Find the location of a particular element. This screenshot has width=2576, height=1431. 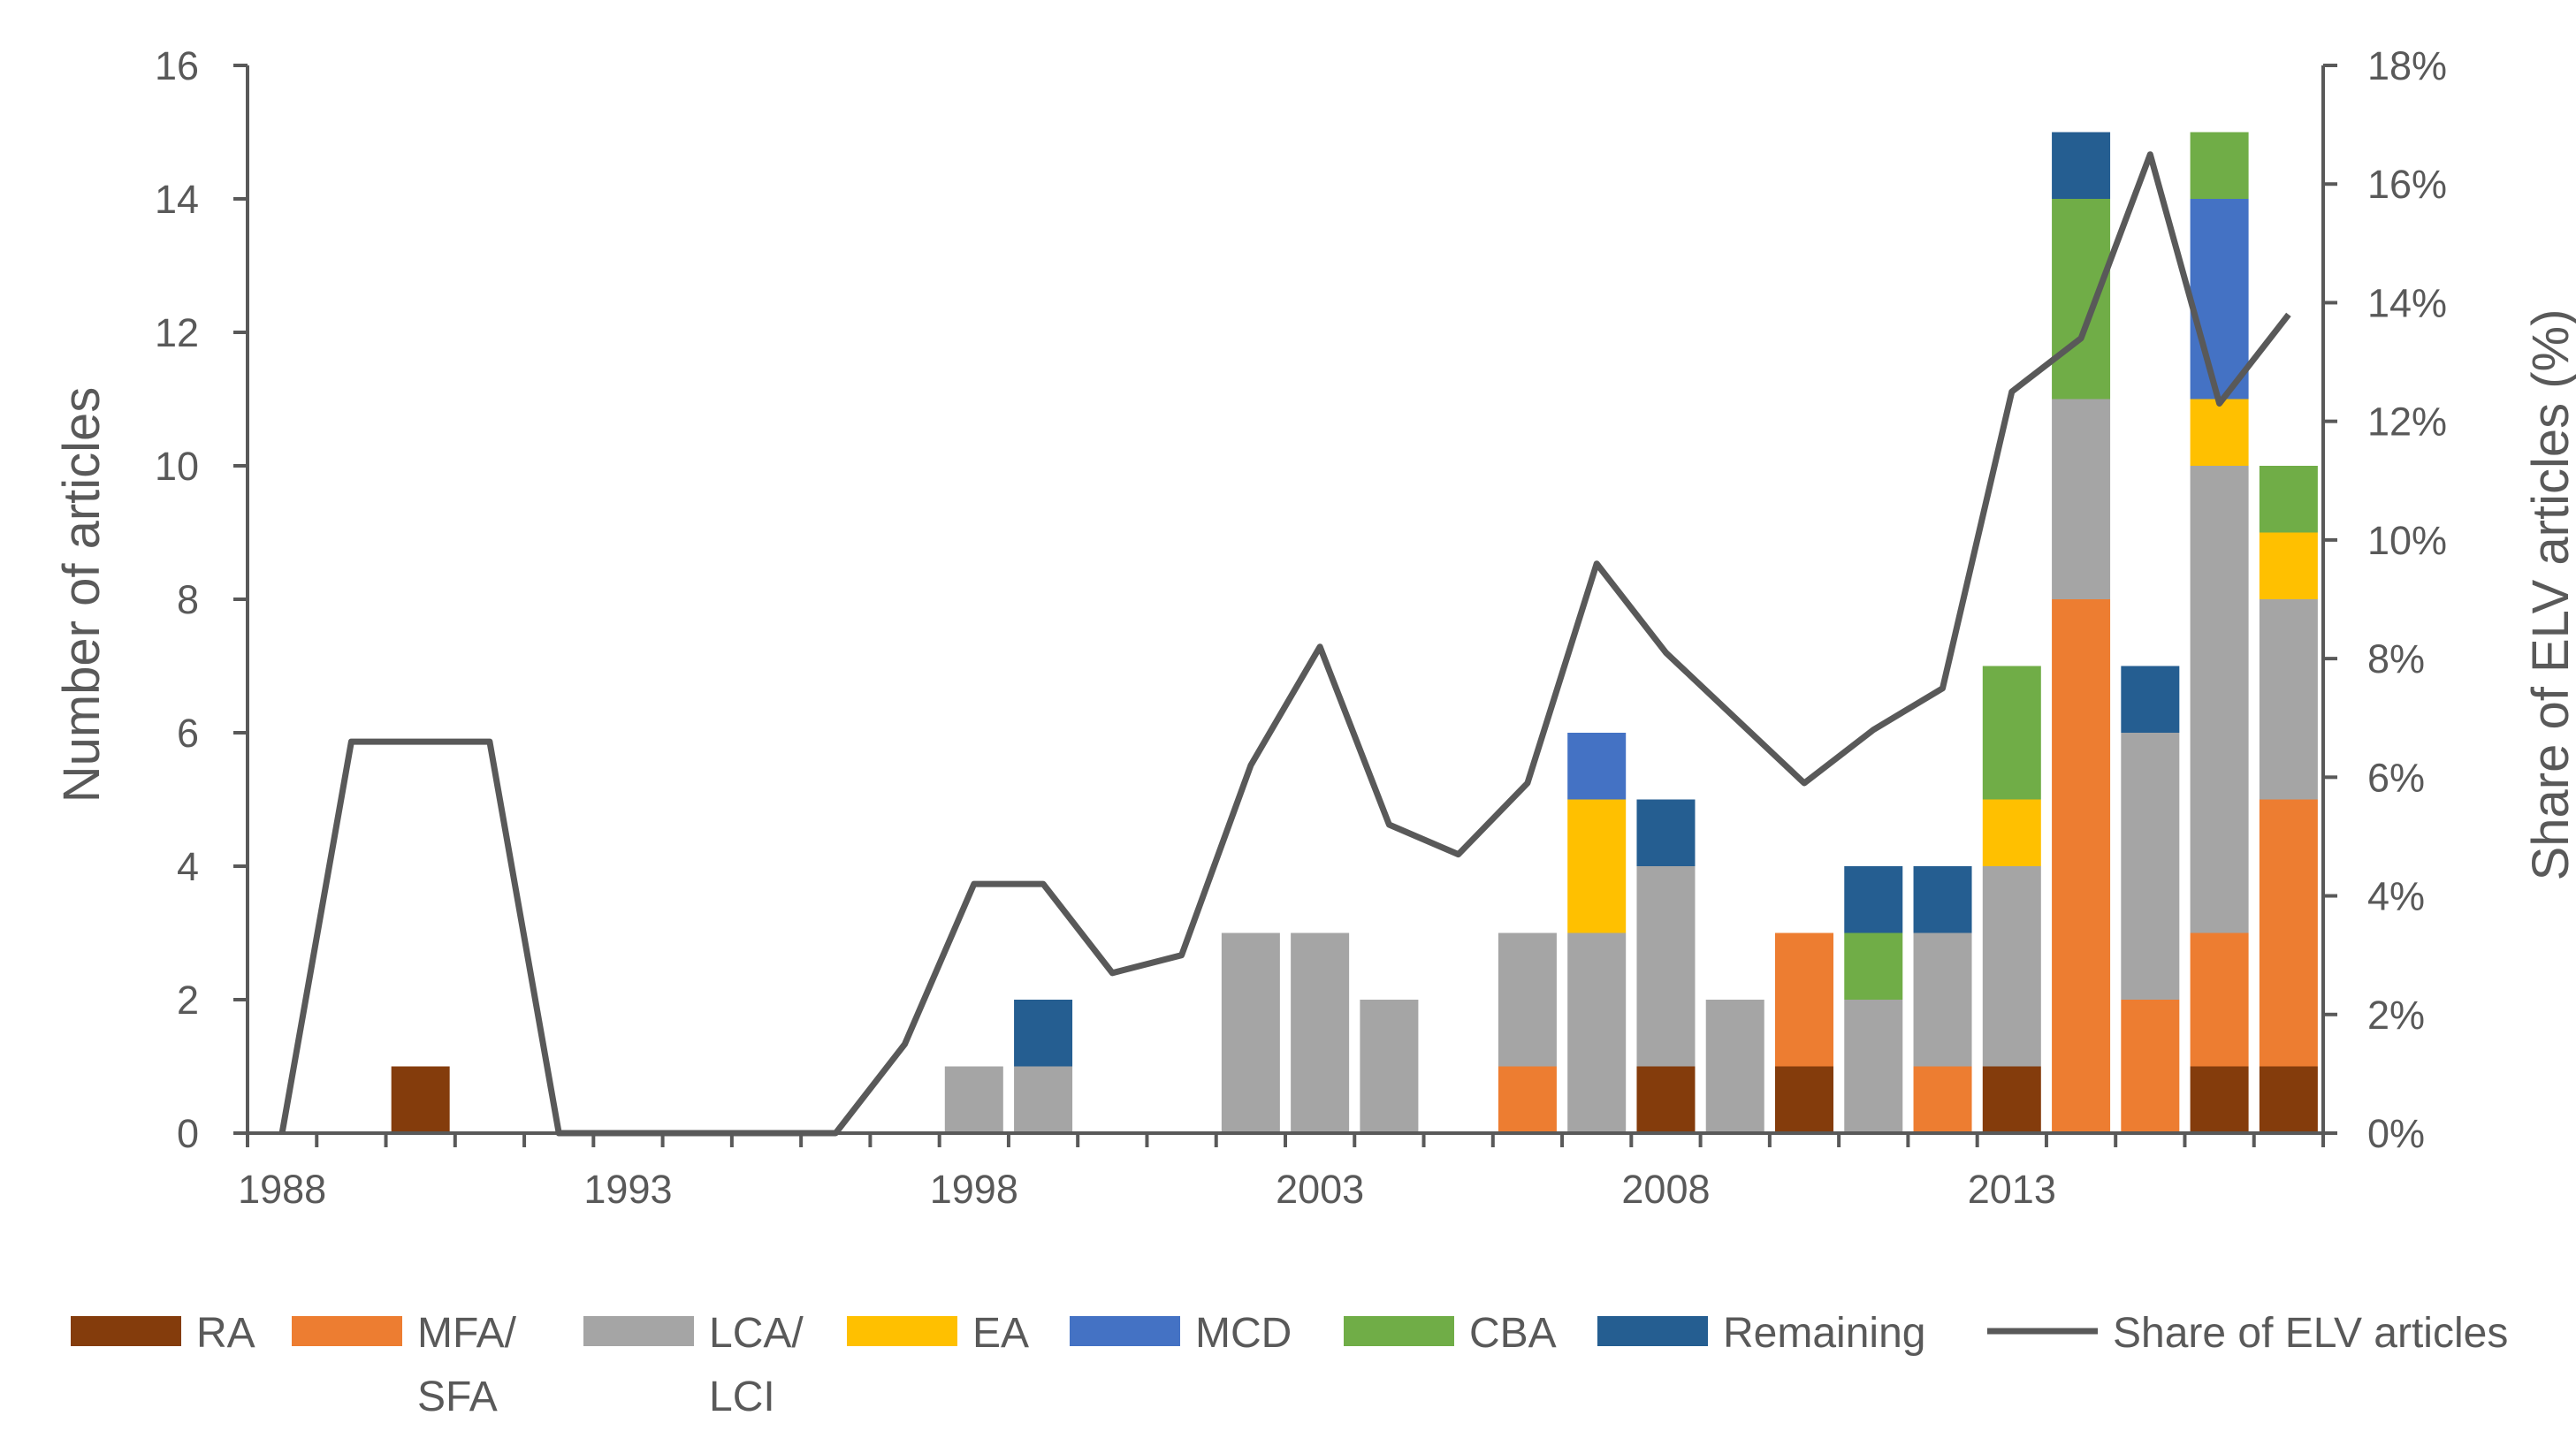

bar-cba-2017 is located at coordinates (2288, 499).